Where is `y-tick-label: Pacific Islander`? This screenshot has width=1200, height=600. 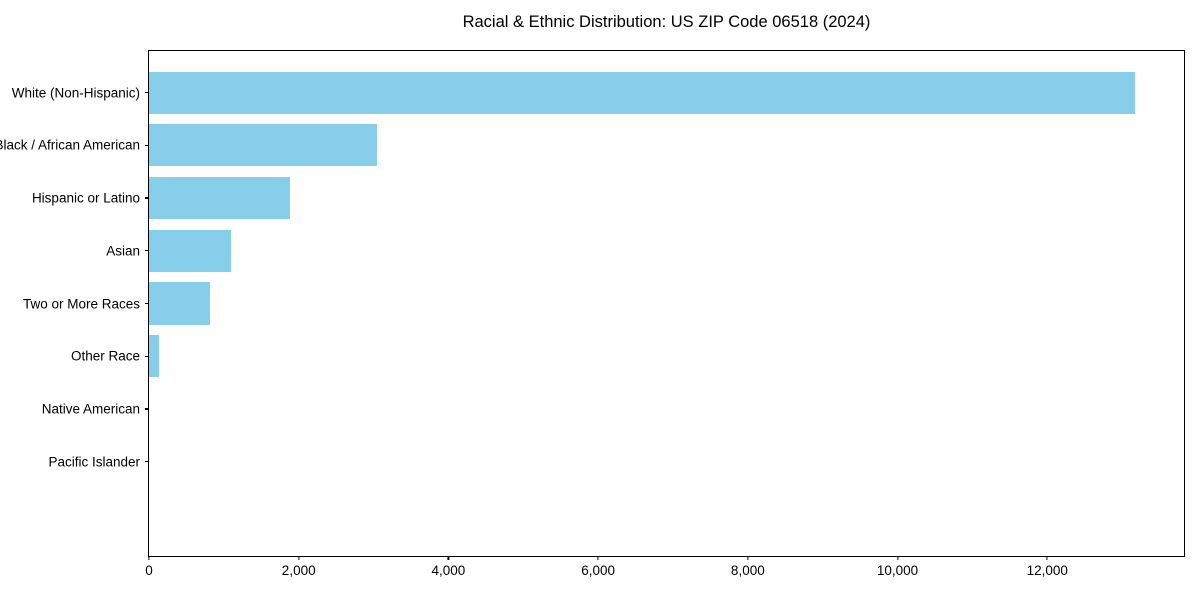
y-tick-label: Pacific Islander is located at coordinates (94, 462).